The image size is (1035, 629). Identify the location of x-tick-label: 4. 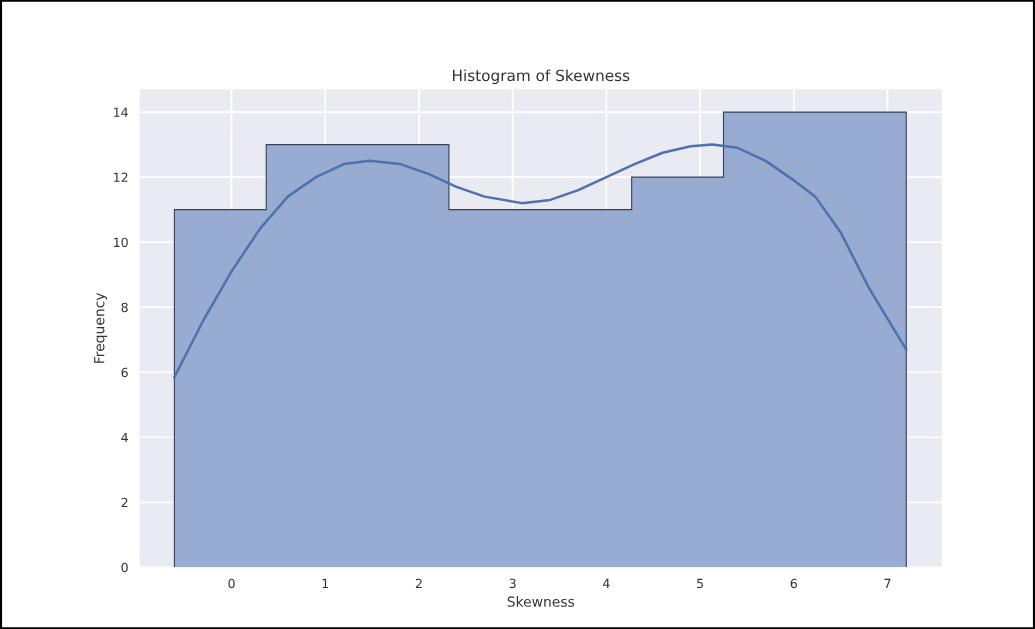
(606, 583).